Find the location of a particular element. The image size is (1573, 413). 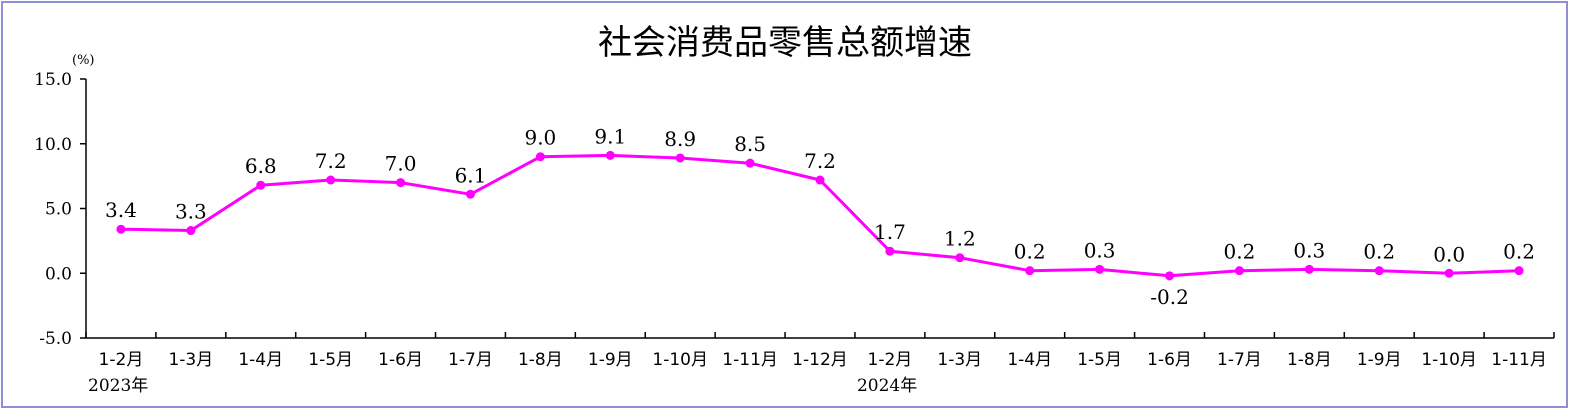

y-tick-label: 10.0 is located at coordinates (53, 145).